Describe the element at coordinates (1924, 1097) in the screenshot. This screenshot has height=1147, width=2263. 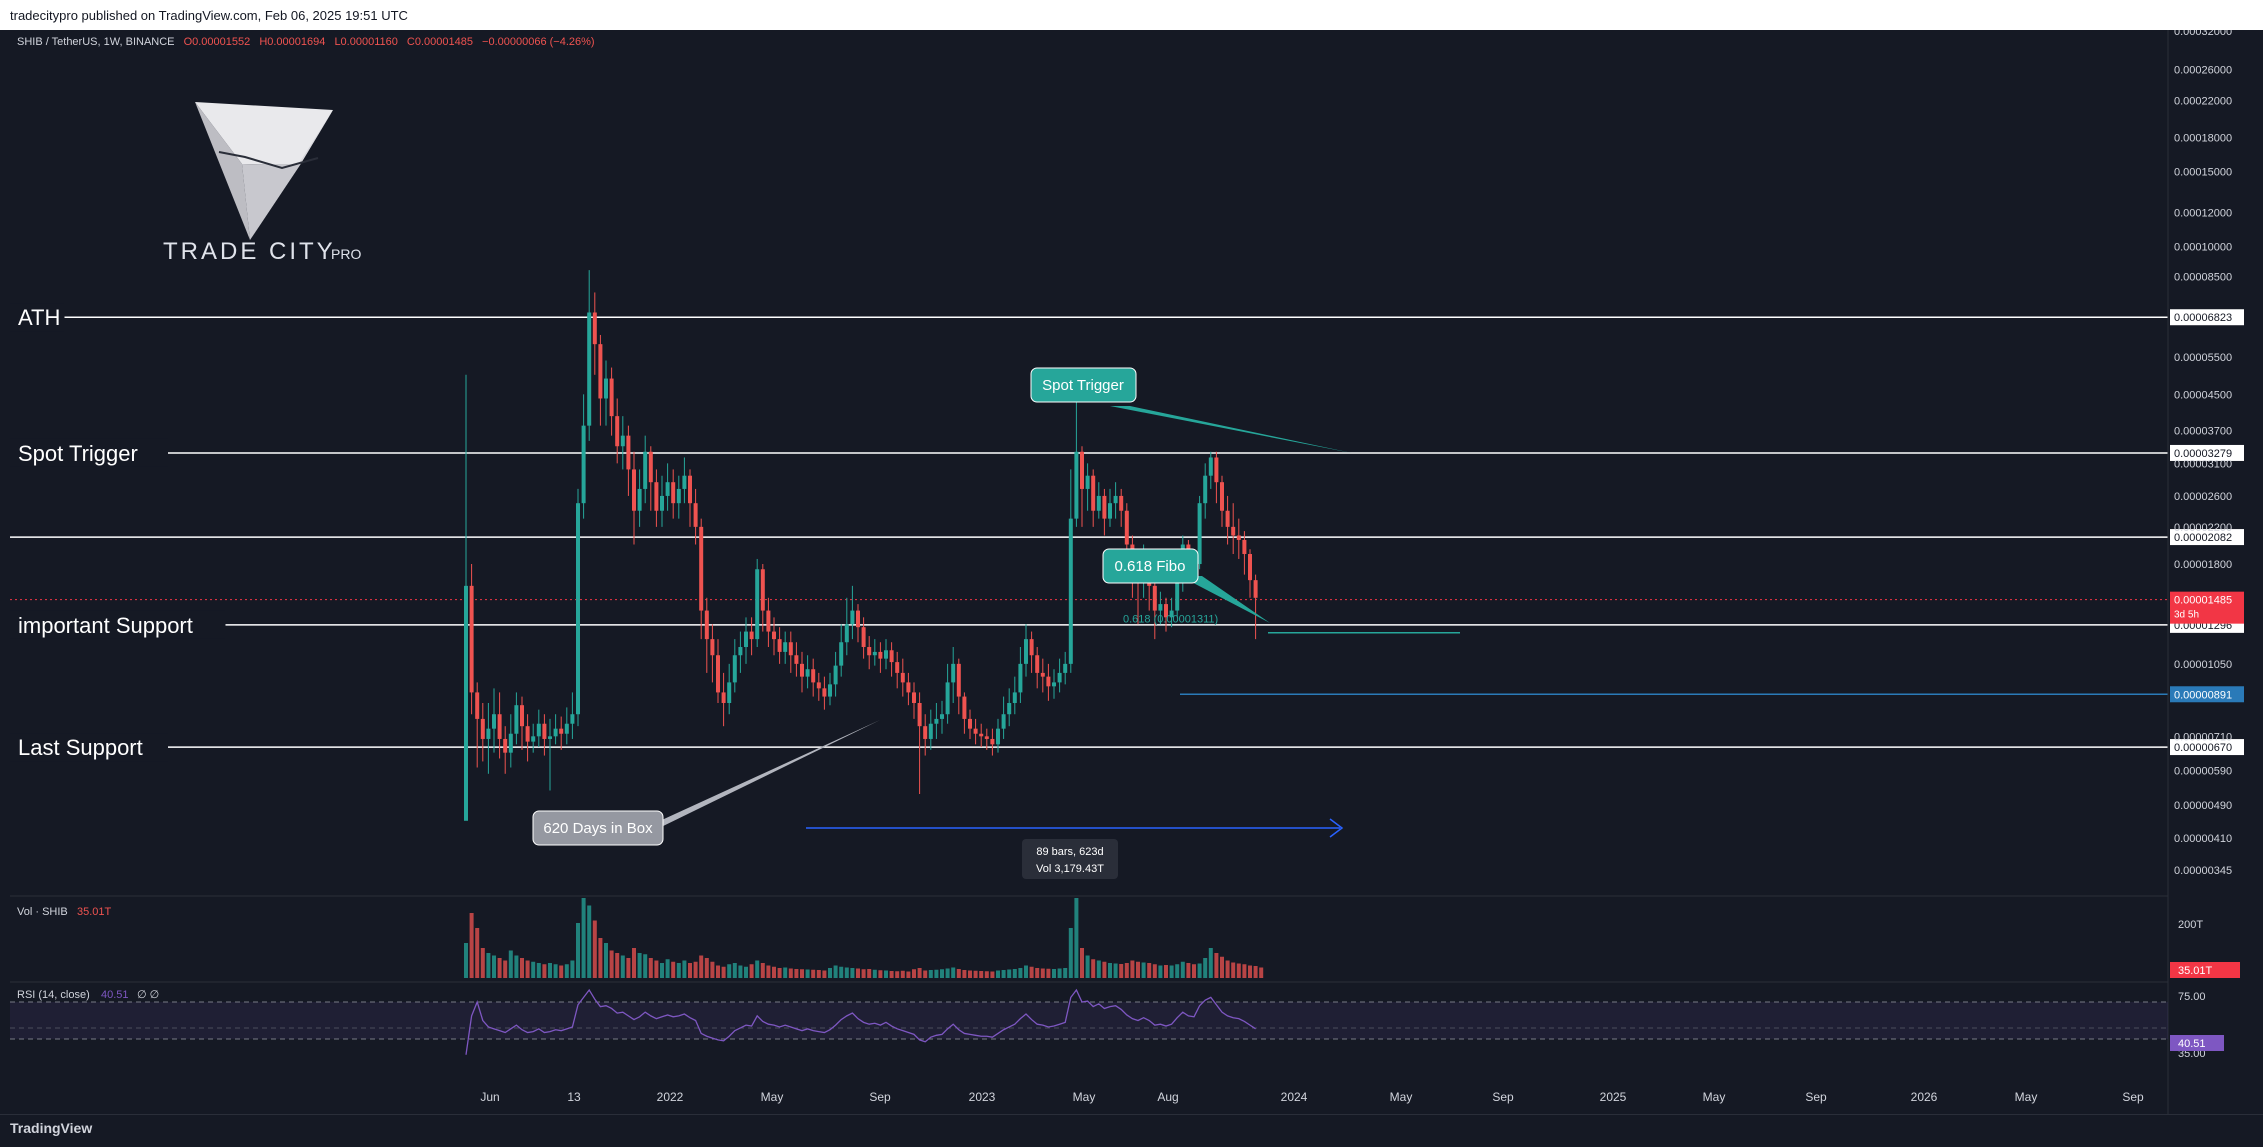
I see `time-tick-label: 2026` at that location.